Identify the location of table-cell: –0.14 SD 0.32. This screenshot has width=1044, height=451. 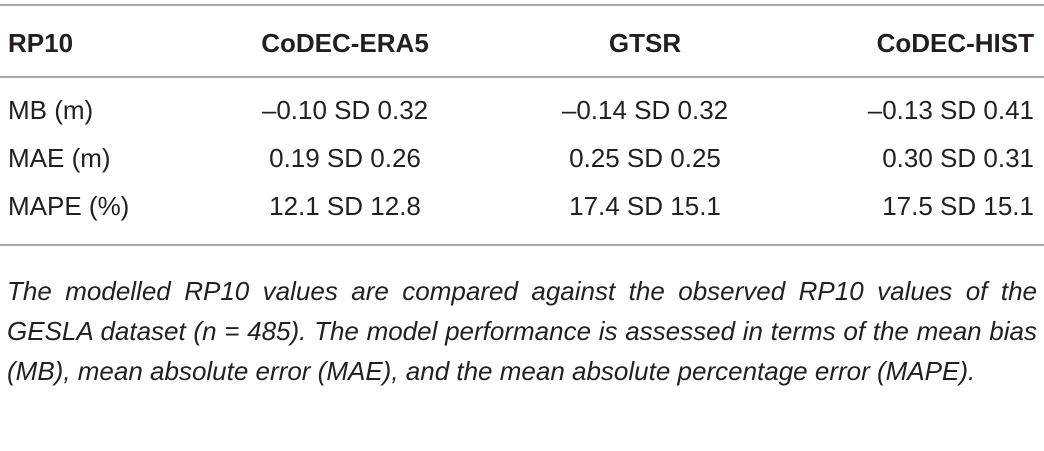
(645, 110).